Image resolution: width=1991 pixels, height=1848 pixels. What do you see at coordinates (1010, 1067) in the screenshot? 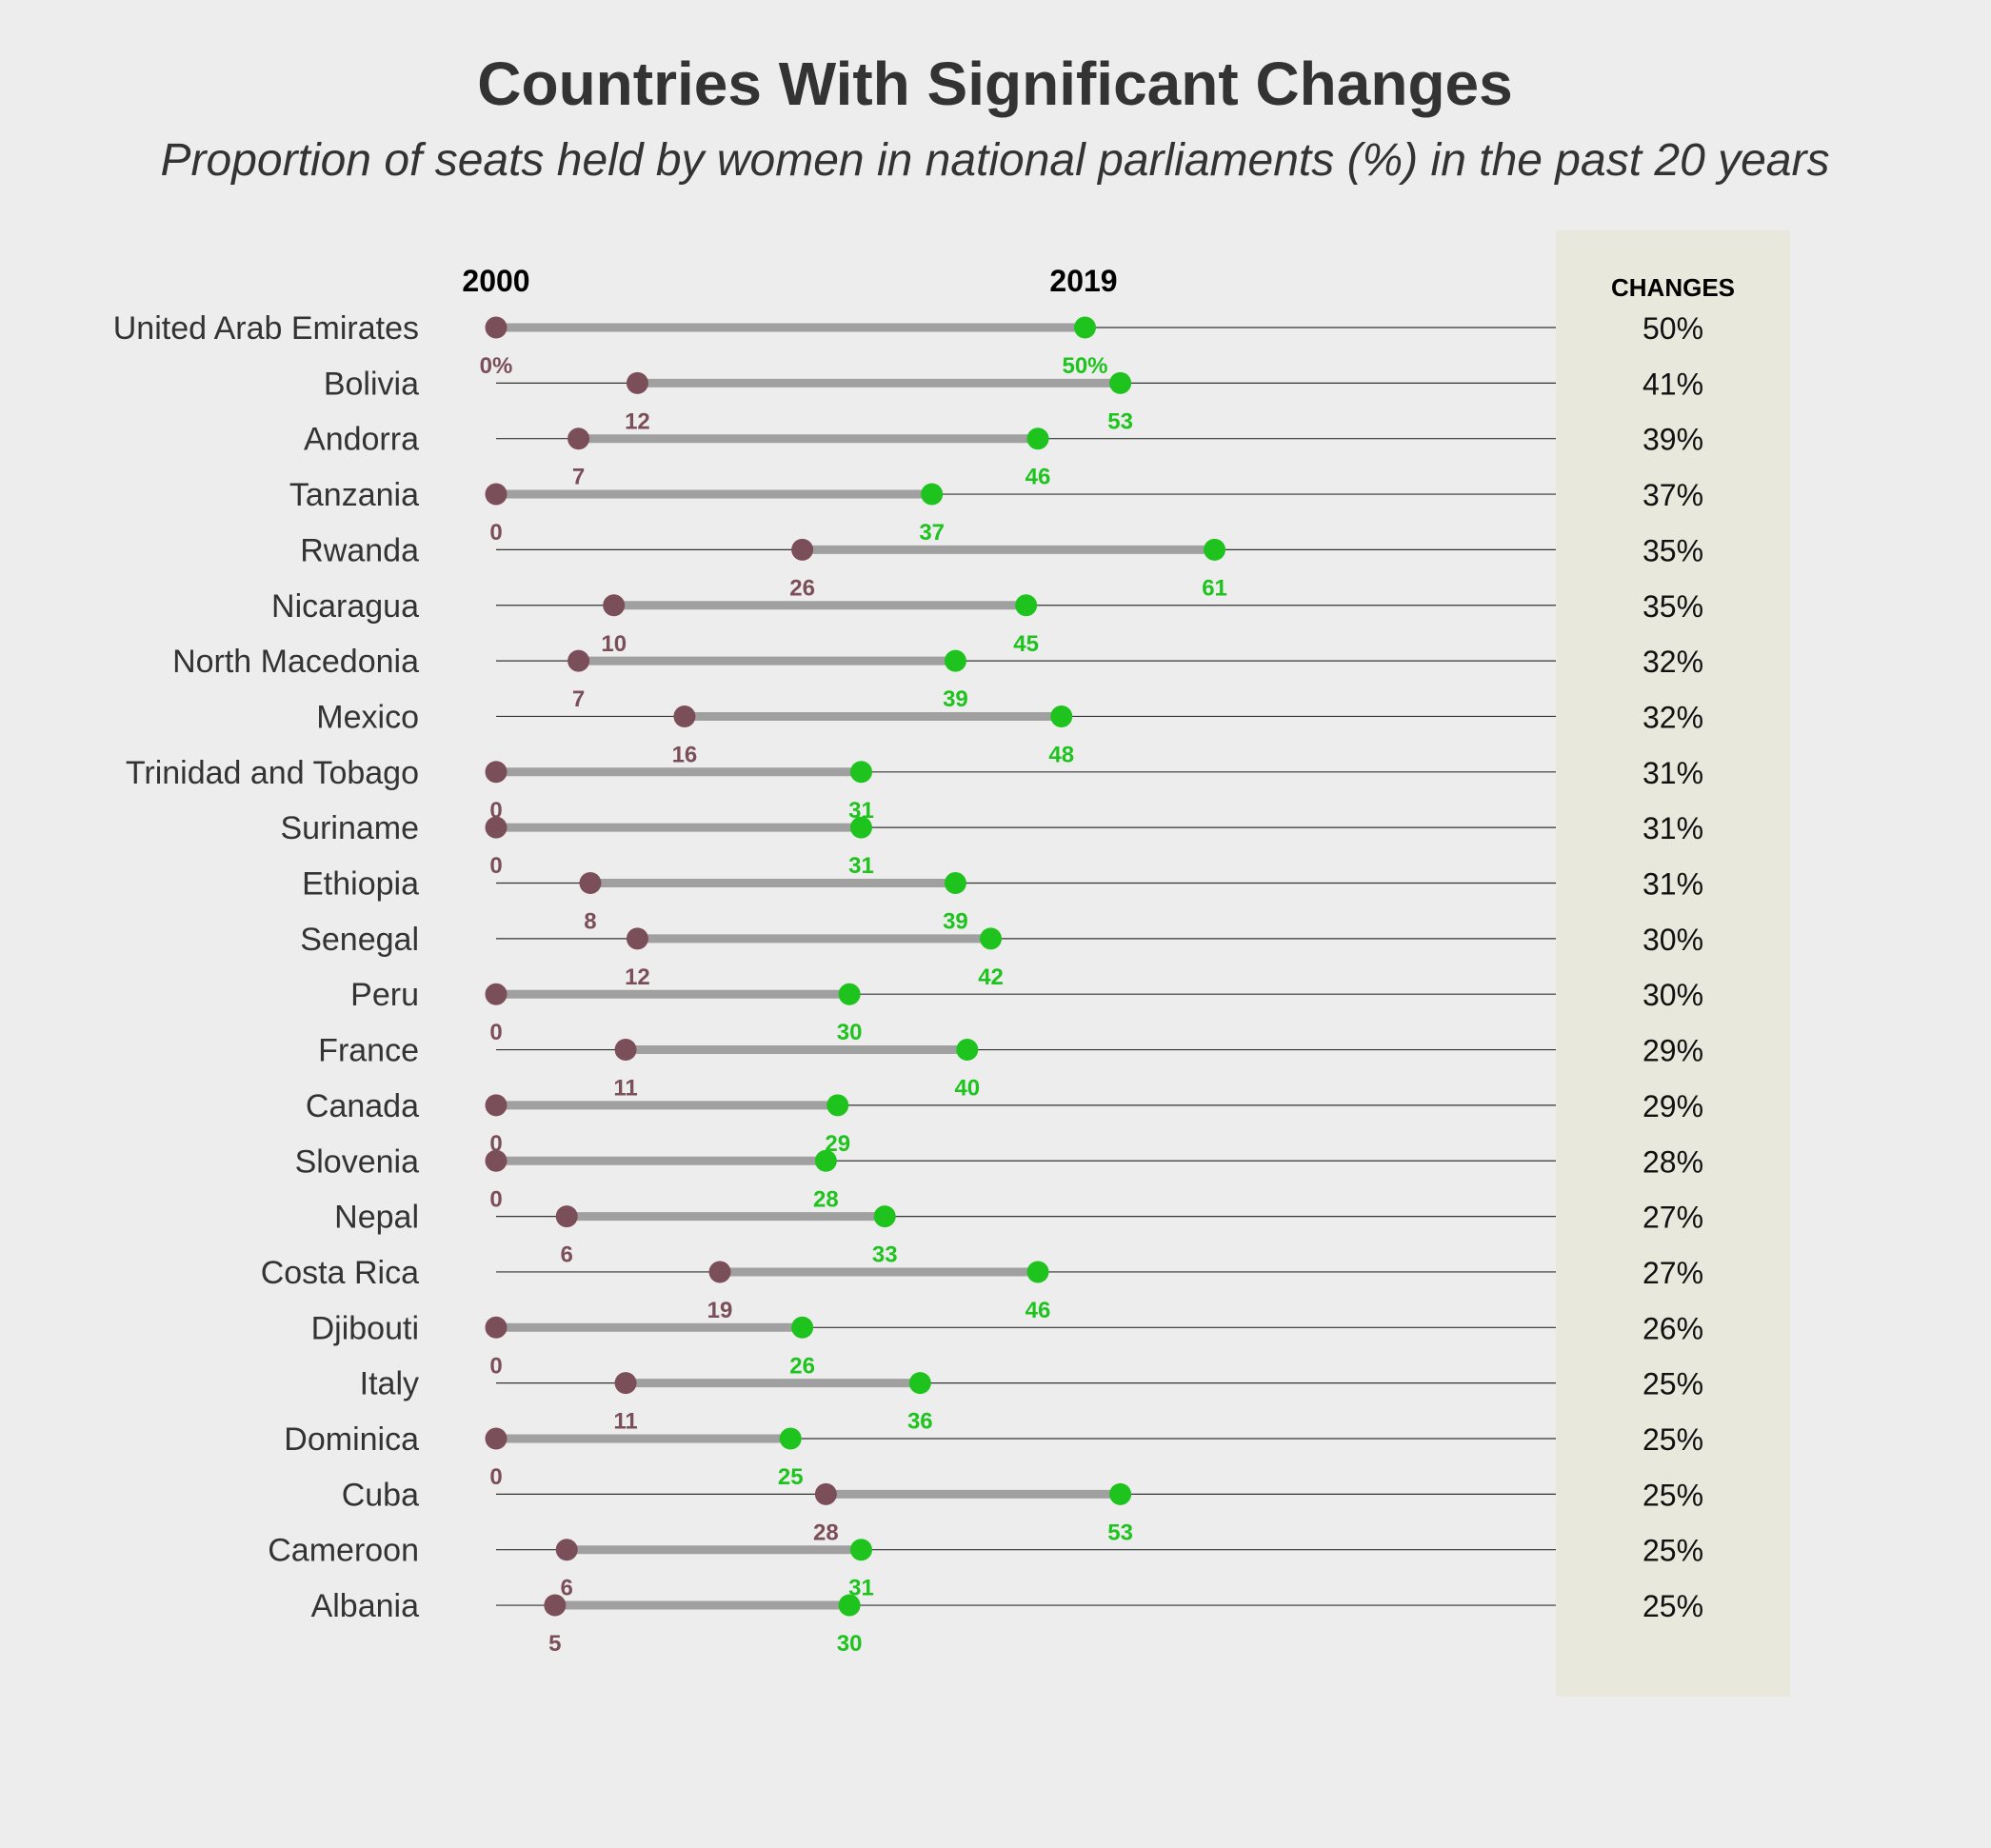
I see `table-row: France 11 40 29%` at bounding box center [1010, 1067].